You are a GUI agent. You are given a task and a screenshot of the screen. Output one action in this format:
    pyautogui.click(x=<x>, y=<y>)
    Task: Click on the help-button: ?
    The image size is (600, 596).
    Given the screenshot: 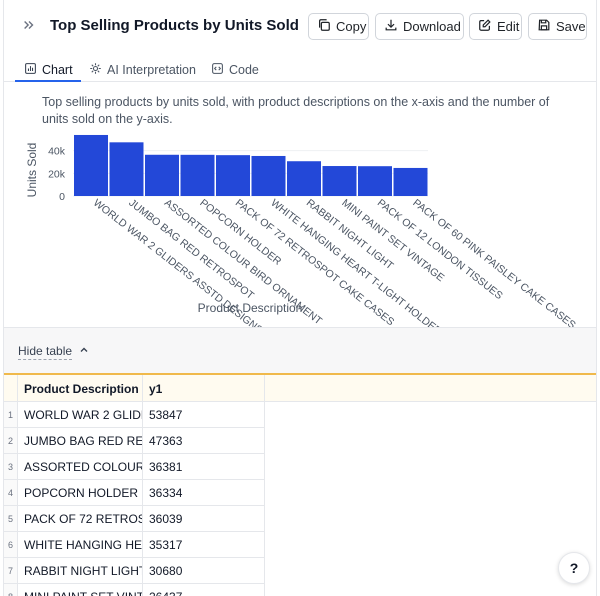 What is the action you would take?
    pyautogui.click(x=574, y=568)
    